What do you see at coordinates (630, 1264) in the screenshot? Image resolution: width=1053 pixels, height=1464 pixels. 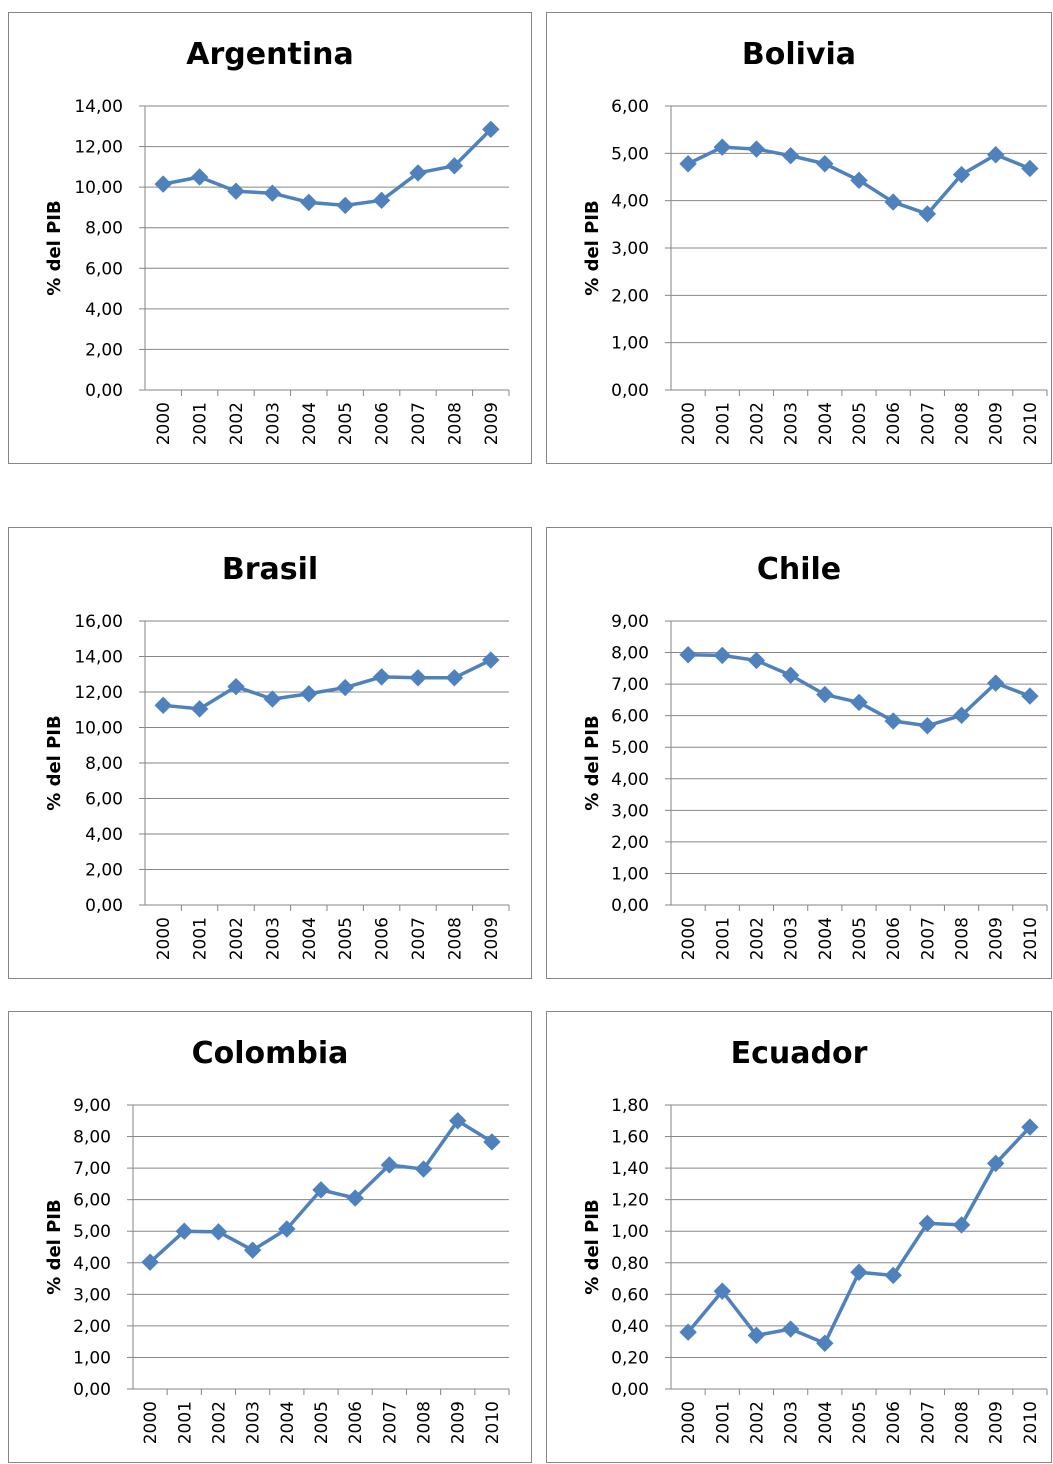 I see `y-tick-label: 0,80` at bounding box center [630, 1264].